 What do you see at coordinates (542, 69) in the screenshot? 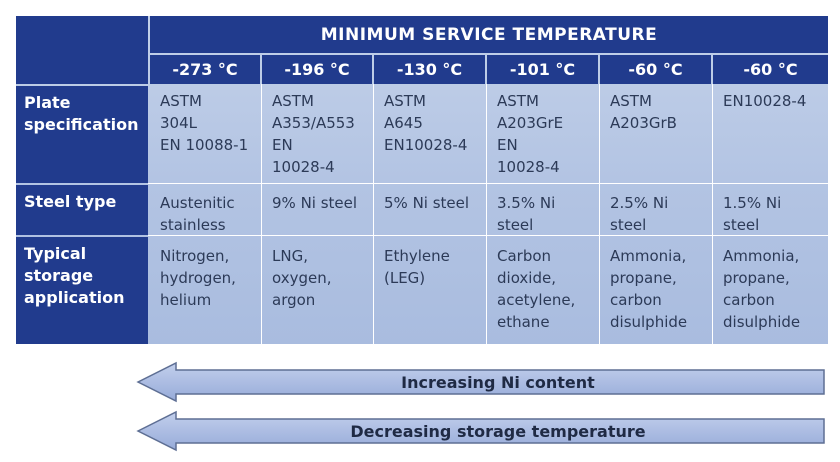
I see `temp-header: -101 °C` at bounding box center [542, 69].